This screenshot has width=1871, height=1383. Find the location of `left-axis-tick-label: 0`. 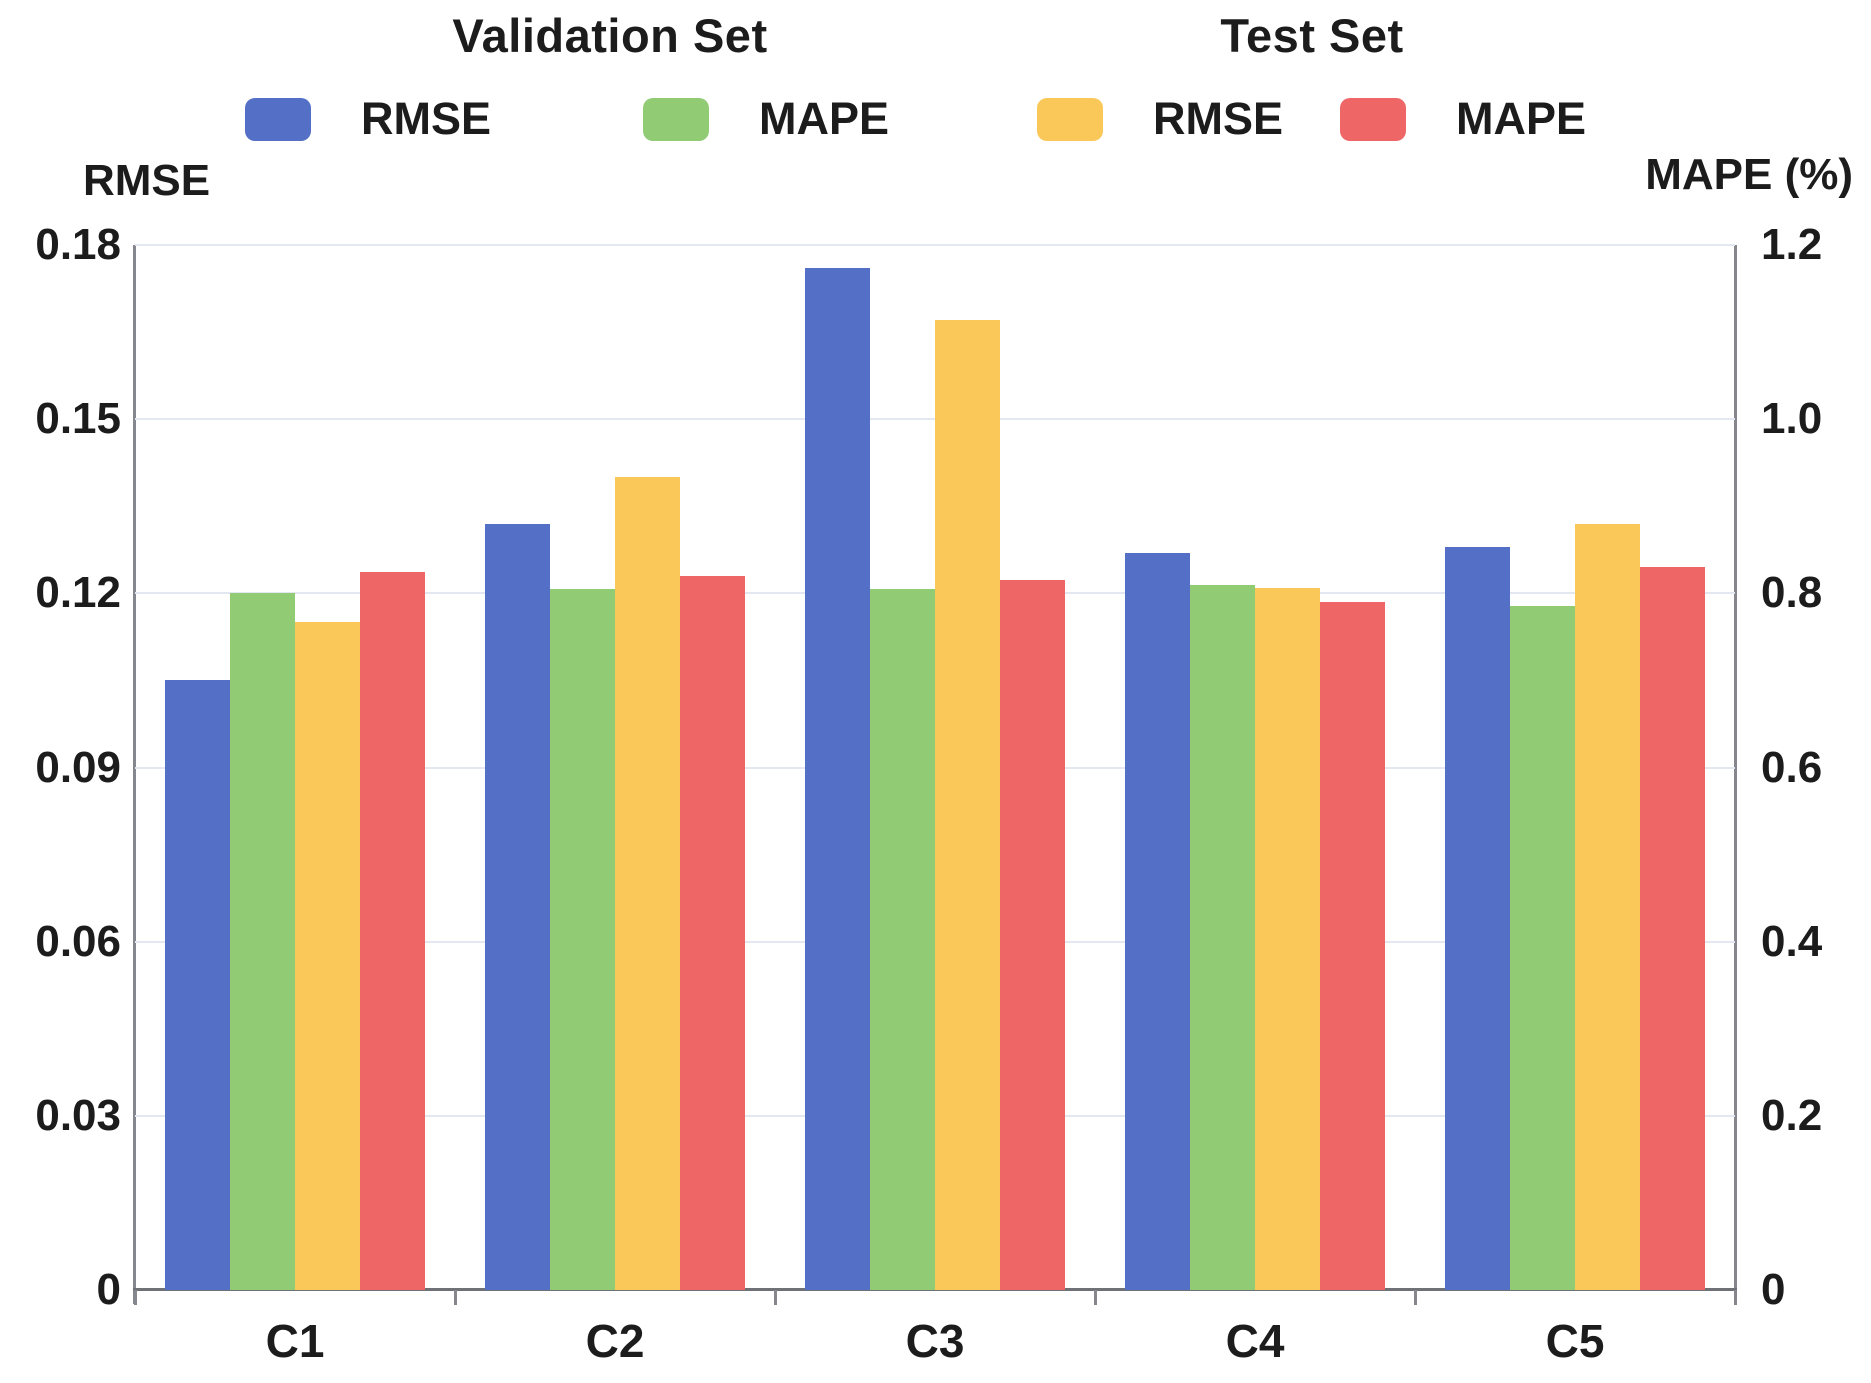

left-axis-tick-label: 0 is located at coordinates (108, 1289).